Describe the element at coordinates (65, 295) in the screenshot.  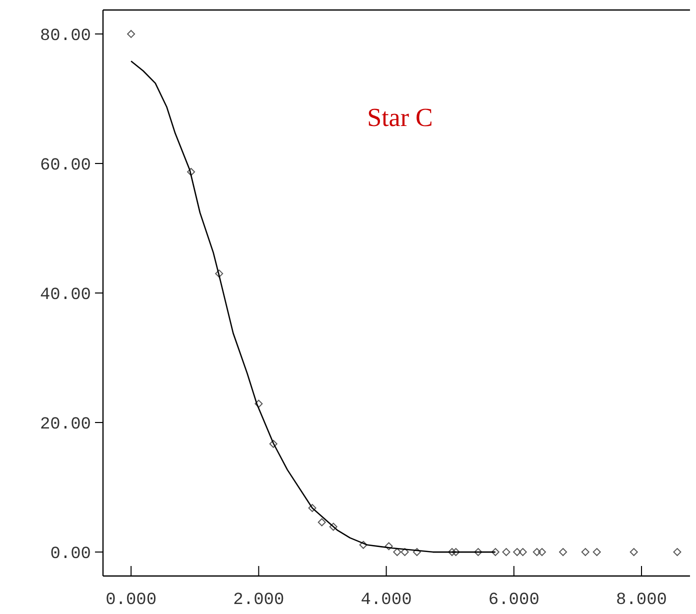
I see `y-tick-label: 40.00` at that location.